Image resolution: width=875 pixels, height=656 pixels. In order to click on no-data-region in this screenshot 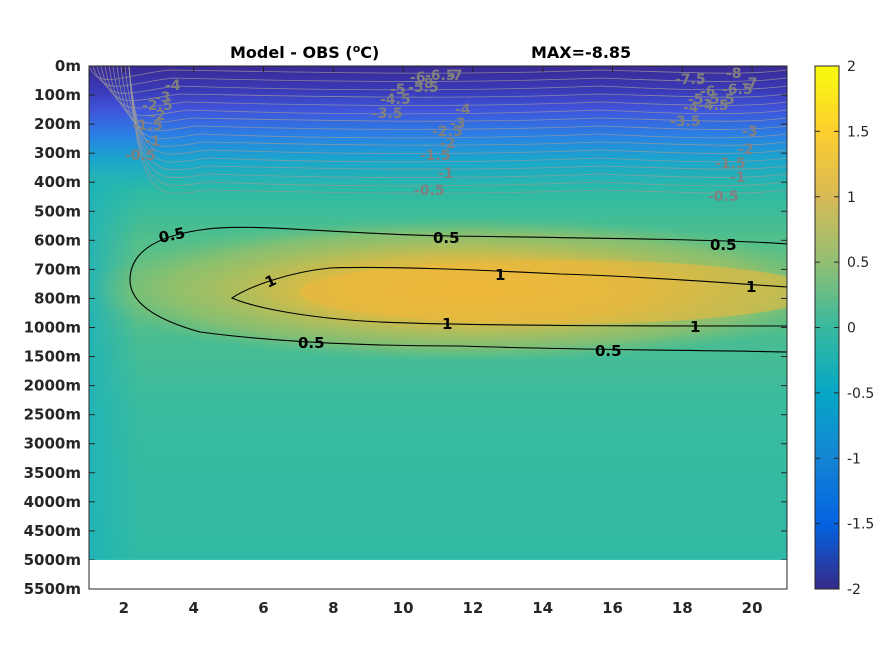, I will do `click(438, 574)`.